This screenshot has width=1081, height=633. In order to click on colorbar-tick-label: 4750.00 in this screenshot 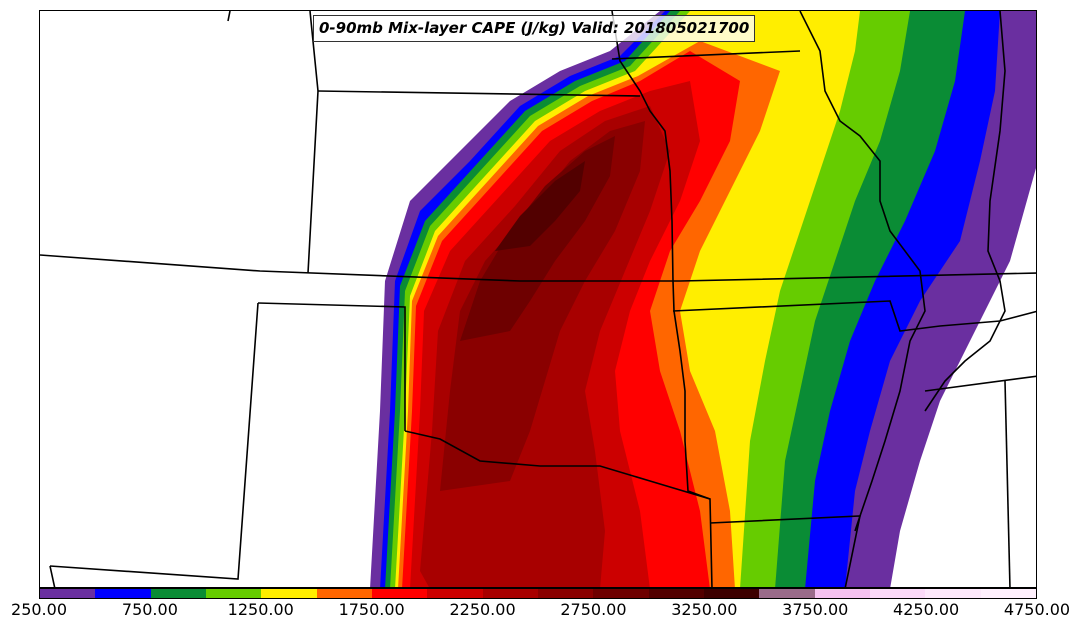, I will do `click(1037, 609)`.